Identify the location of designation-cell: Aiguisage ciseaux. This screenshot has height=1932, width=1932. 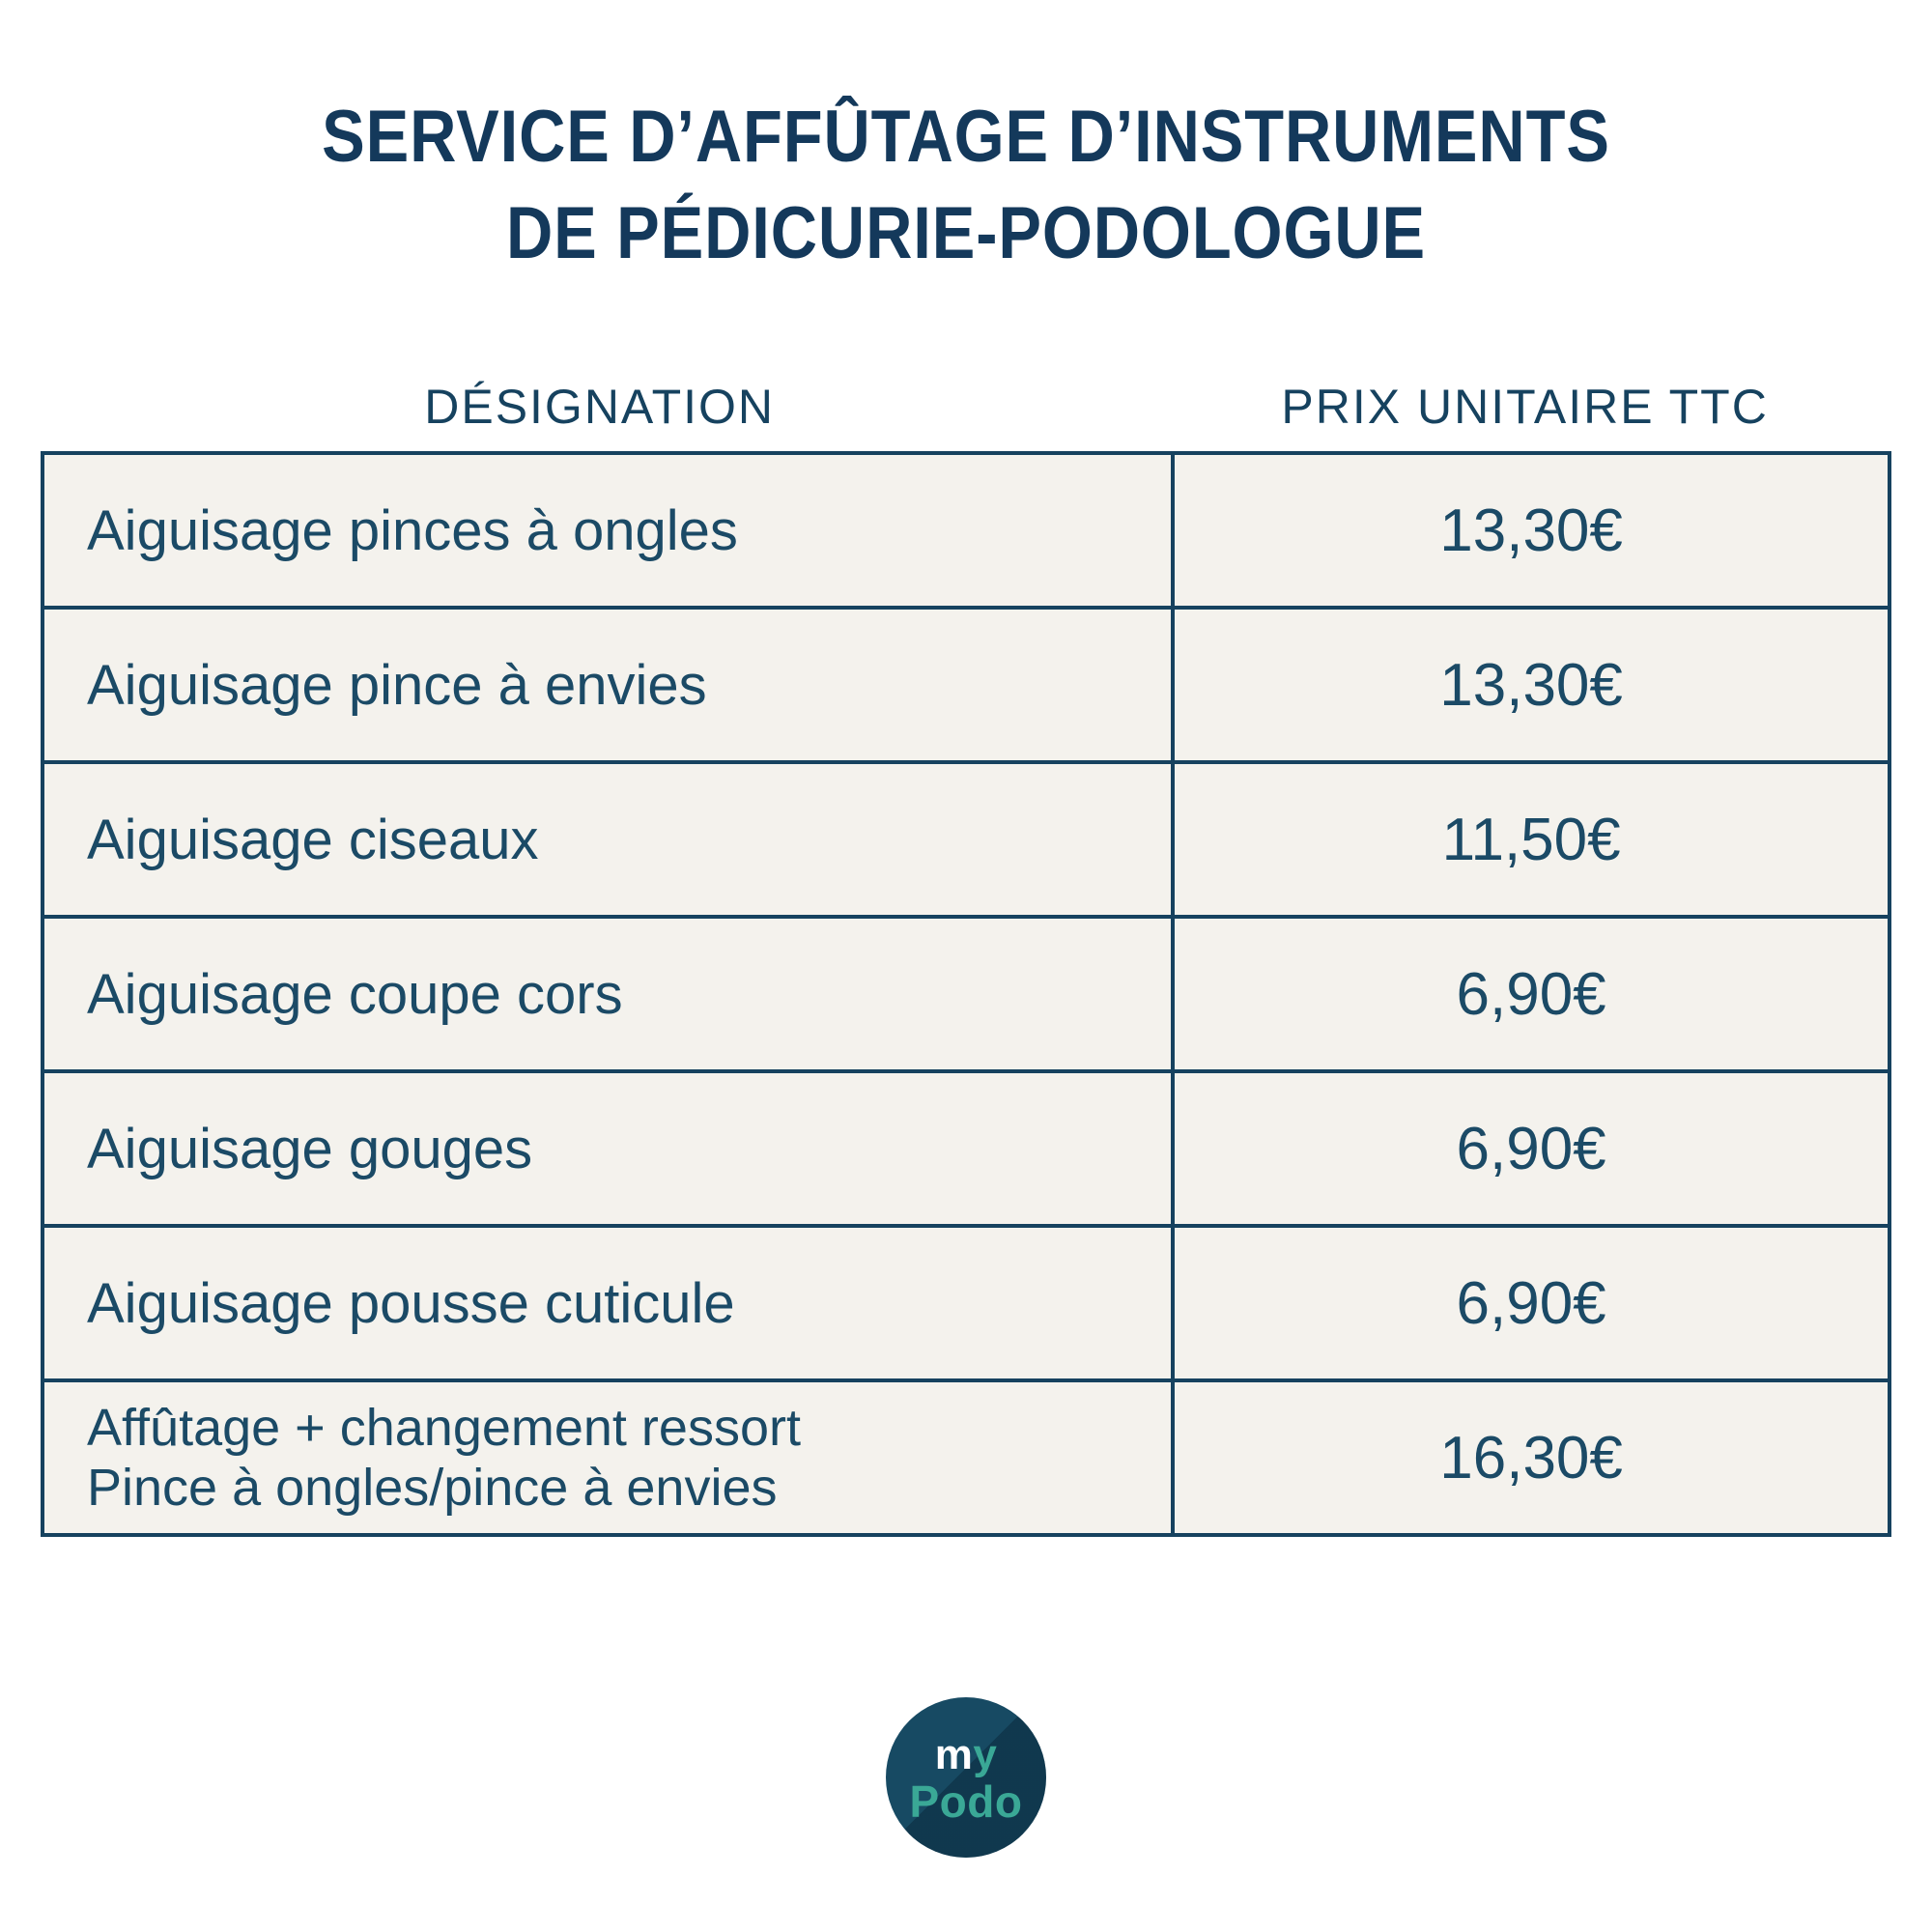
(608, 839).